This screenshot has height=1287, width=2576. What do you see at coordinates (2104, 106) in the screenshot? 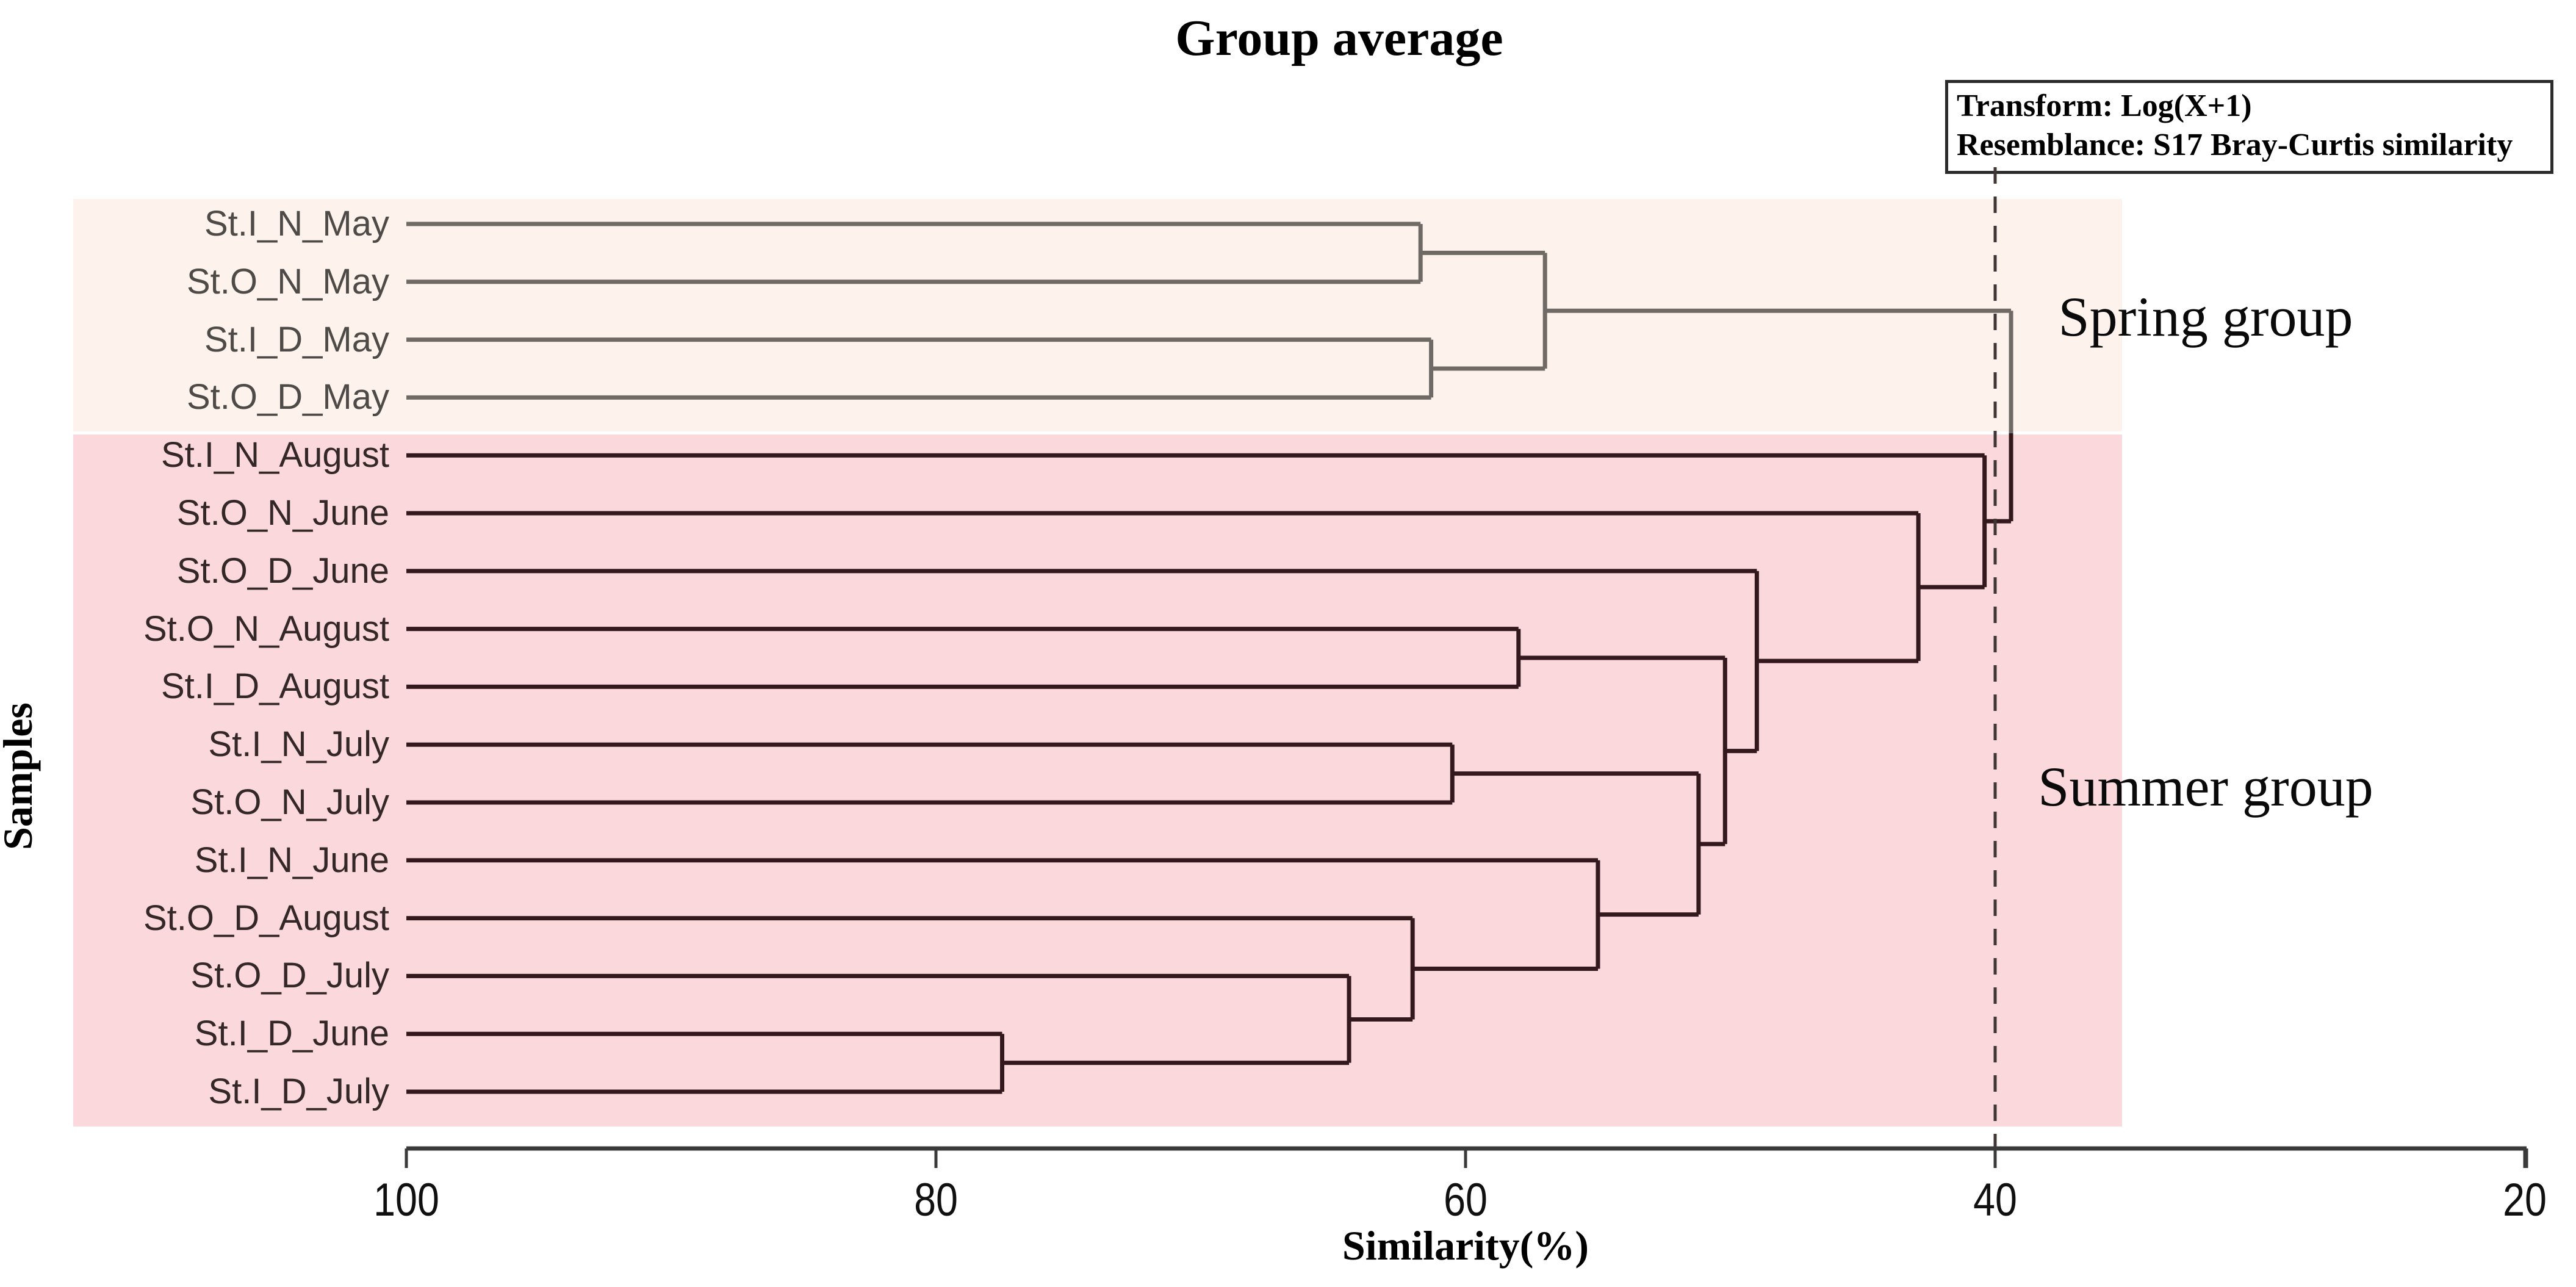
I see `transform-info: Transform: Log(X+1)` at bounding box center [2104, 106].